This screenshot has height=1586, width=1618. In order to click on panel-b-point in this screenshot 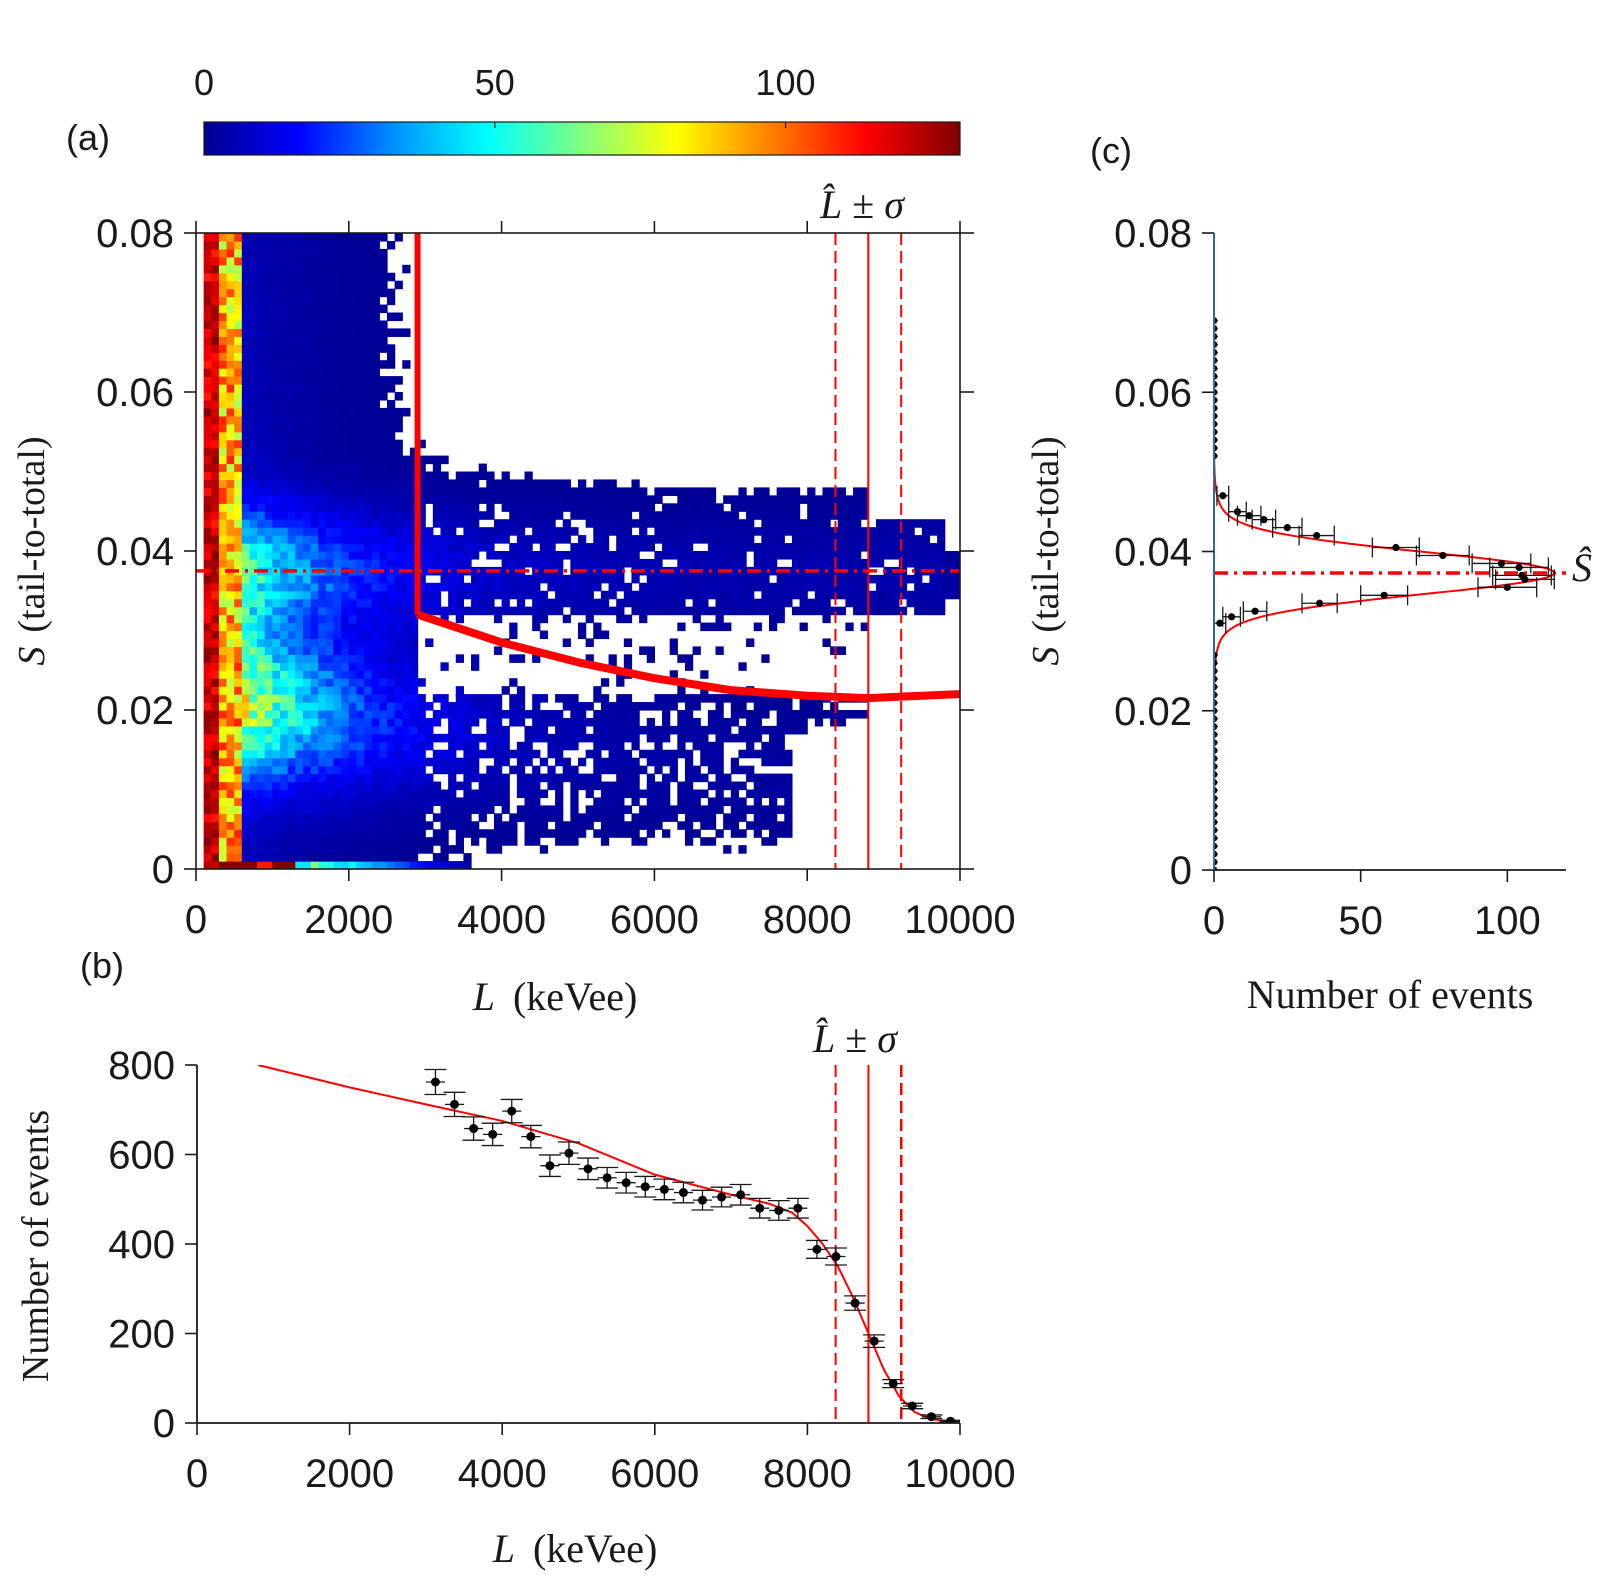, I will do `click(874, 1341)`.